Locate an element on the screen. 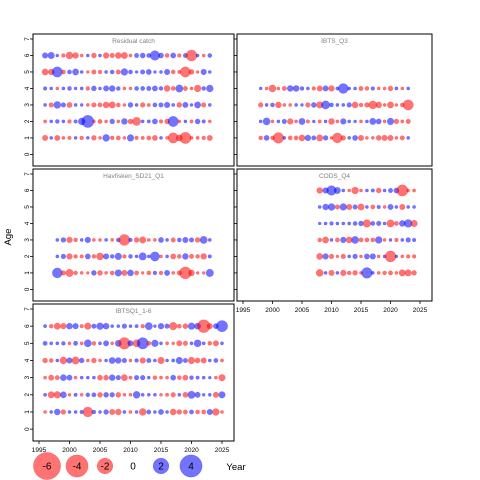 The image size is (480, 480). legend-label: 2 is located at coordinates (161, 467).